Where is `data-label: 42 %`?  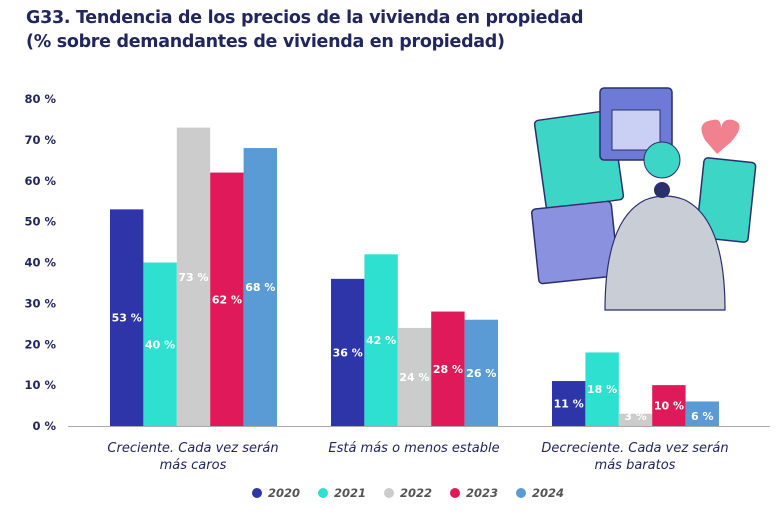
data-label: 42 % is located at coordinates (381, 340).